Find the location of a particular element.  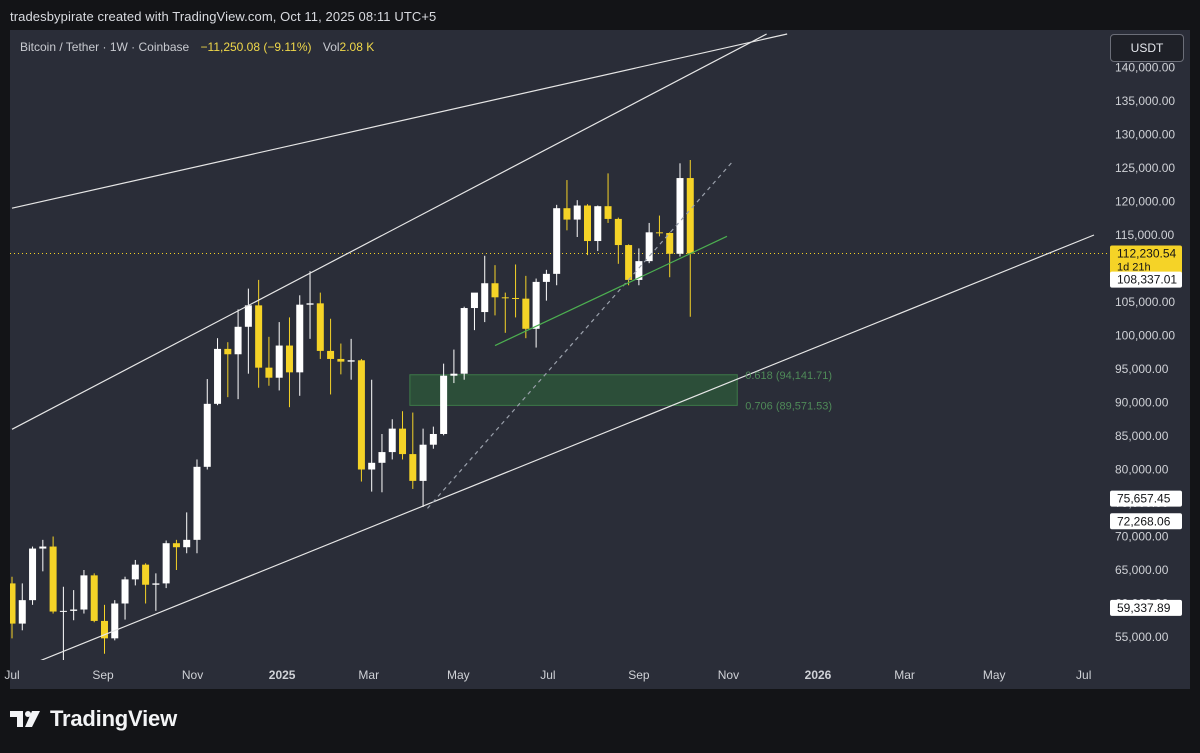

x-tick-label: Sep is located at coordinates (639, 675).